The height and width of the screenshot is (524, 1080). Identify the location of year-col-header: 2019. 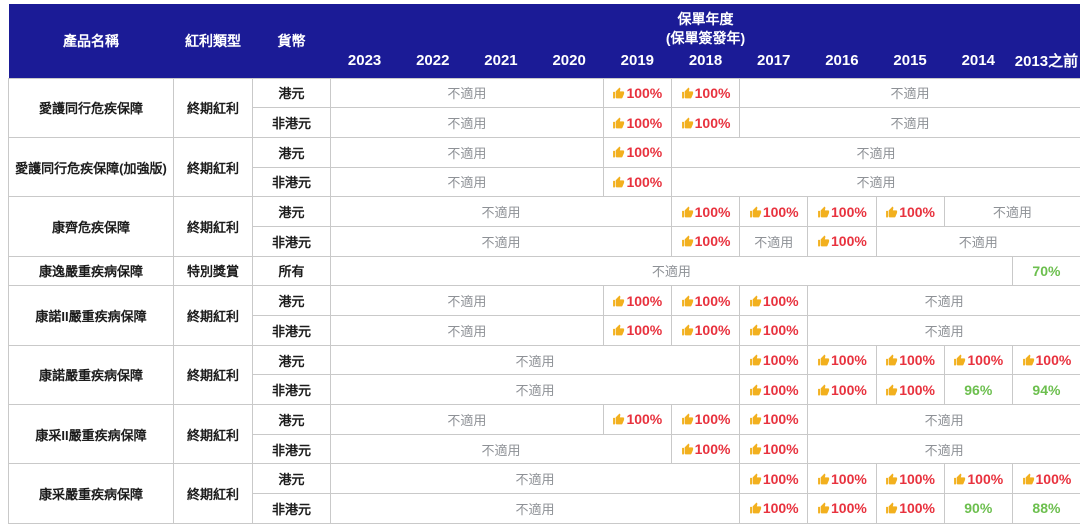
(637, 64).